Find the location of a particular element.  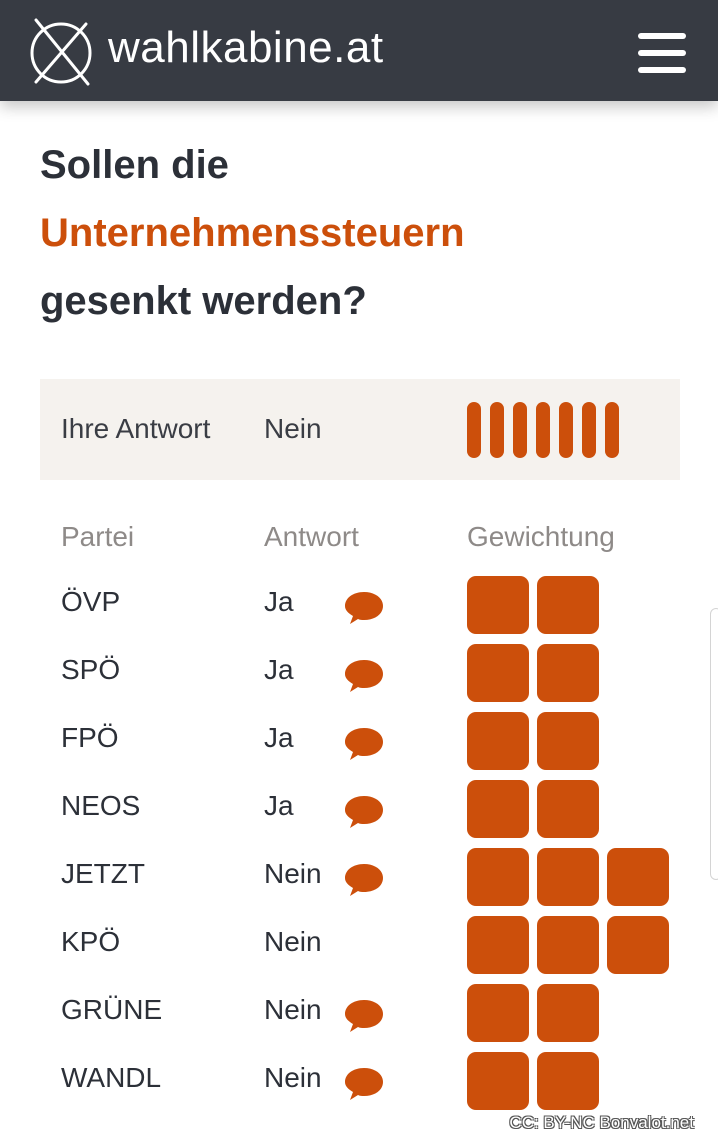

party-name: ÖVP is located at coordinates (91, 601).